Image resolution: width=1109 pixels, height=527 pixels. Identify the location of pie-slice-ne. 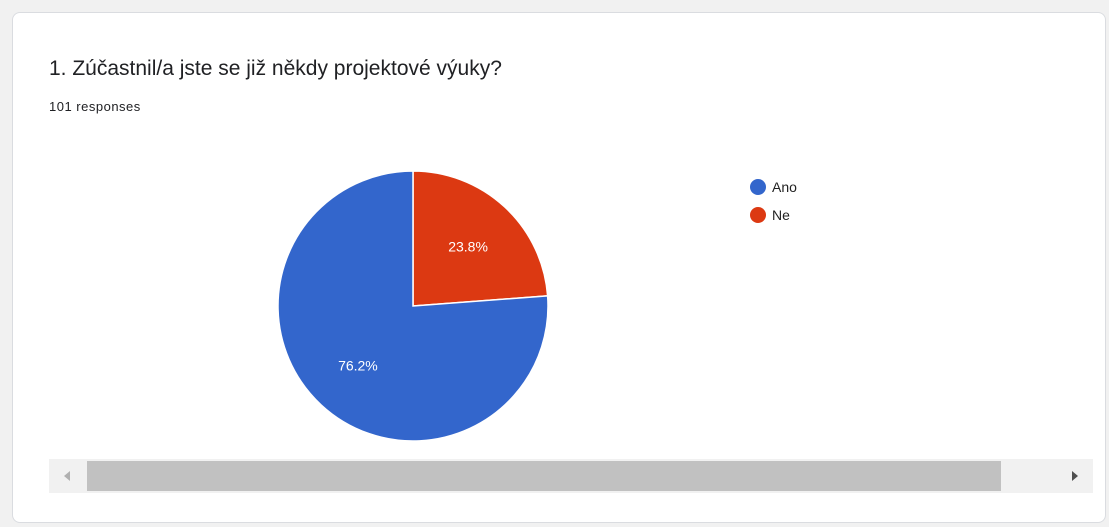
(480, 238).